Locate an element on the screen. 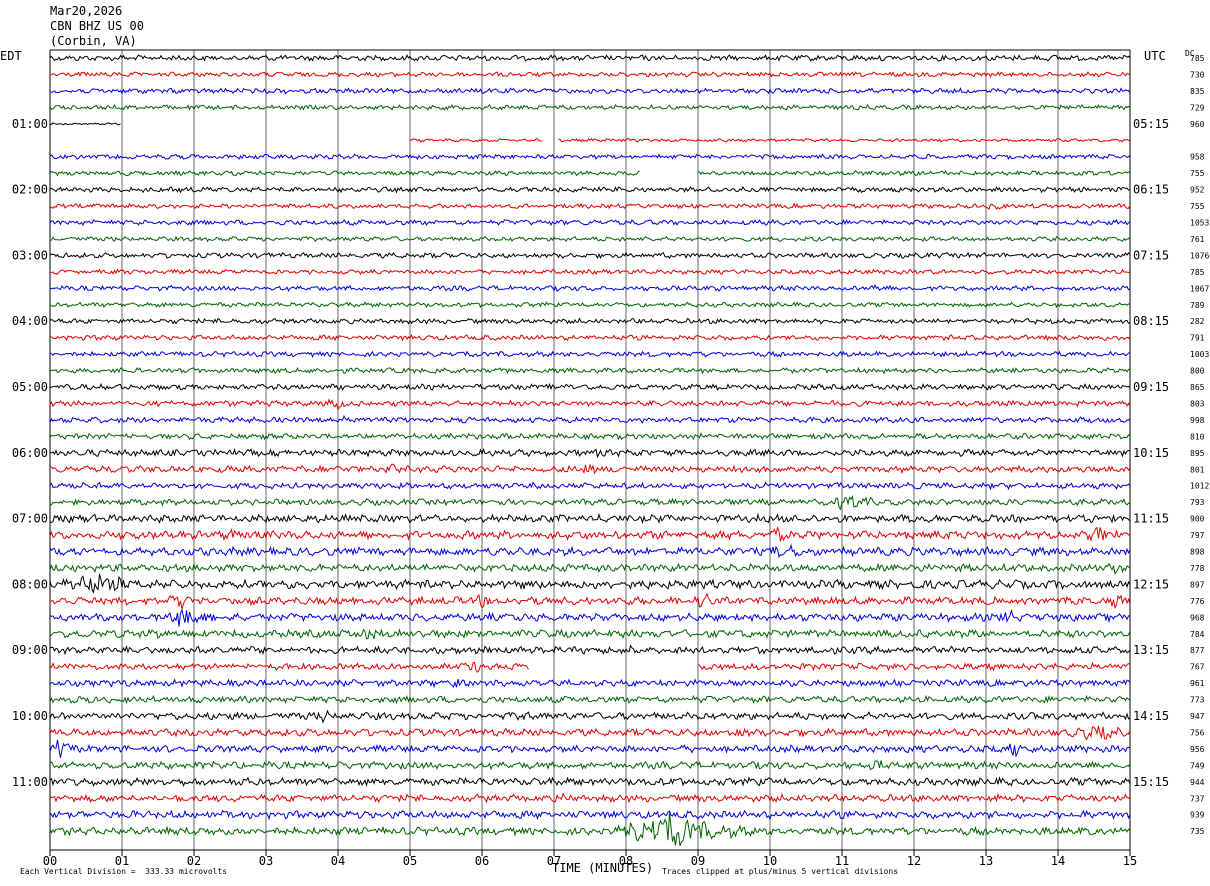  right-hour-label-4: 09:15 is located at coordinates (1151, 387).